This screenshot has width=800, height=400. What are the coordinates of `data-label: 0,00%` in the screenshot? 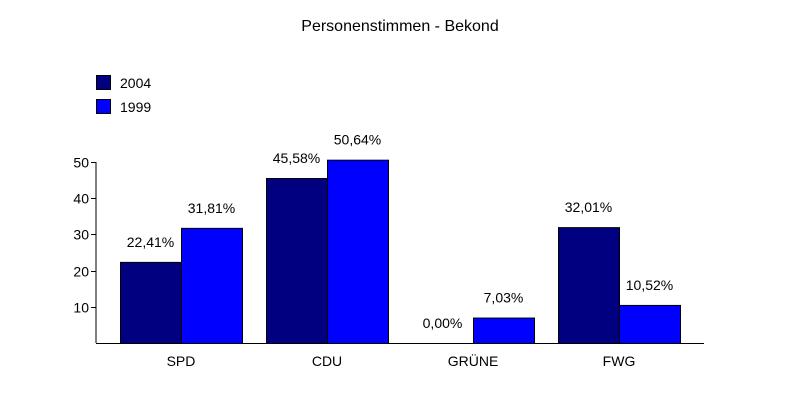 It's located at (443, 323).